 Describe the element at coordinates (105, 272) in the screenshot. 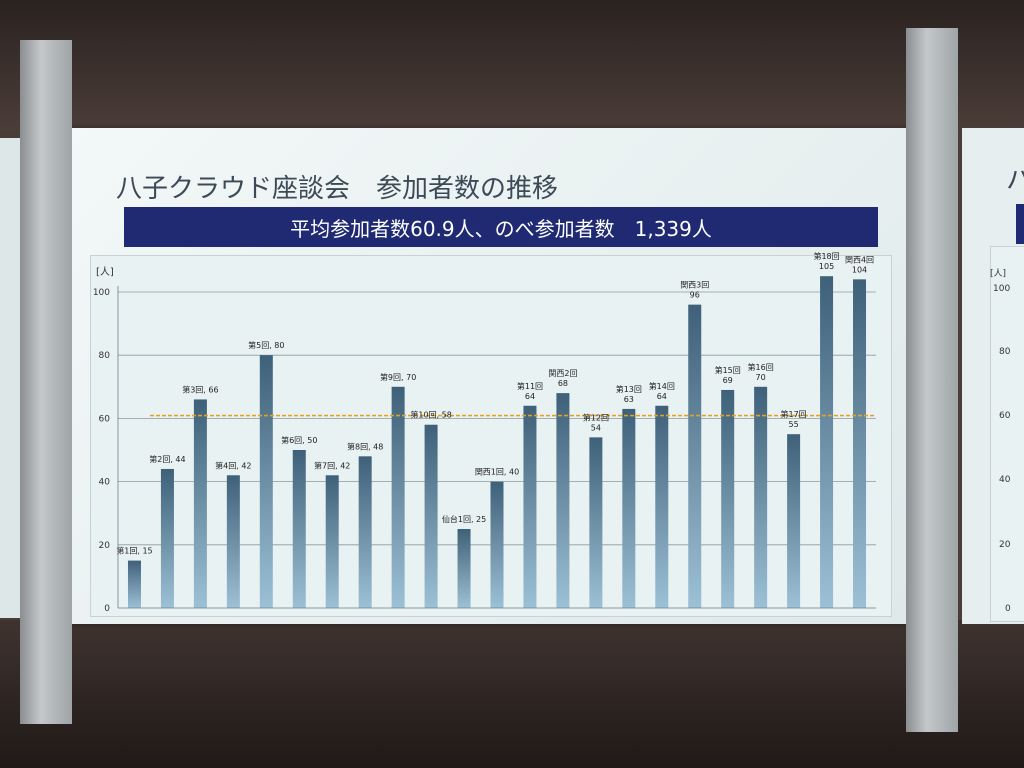

I see `y-axis-unit-label: [人]` at that location.